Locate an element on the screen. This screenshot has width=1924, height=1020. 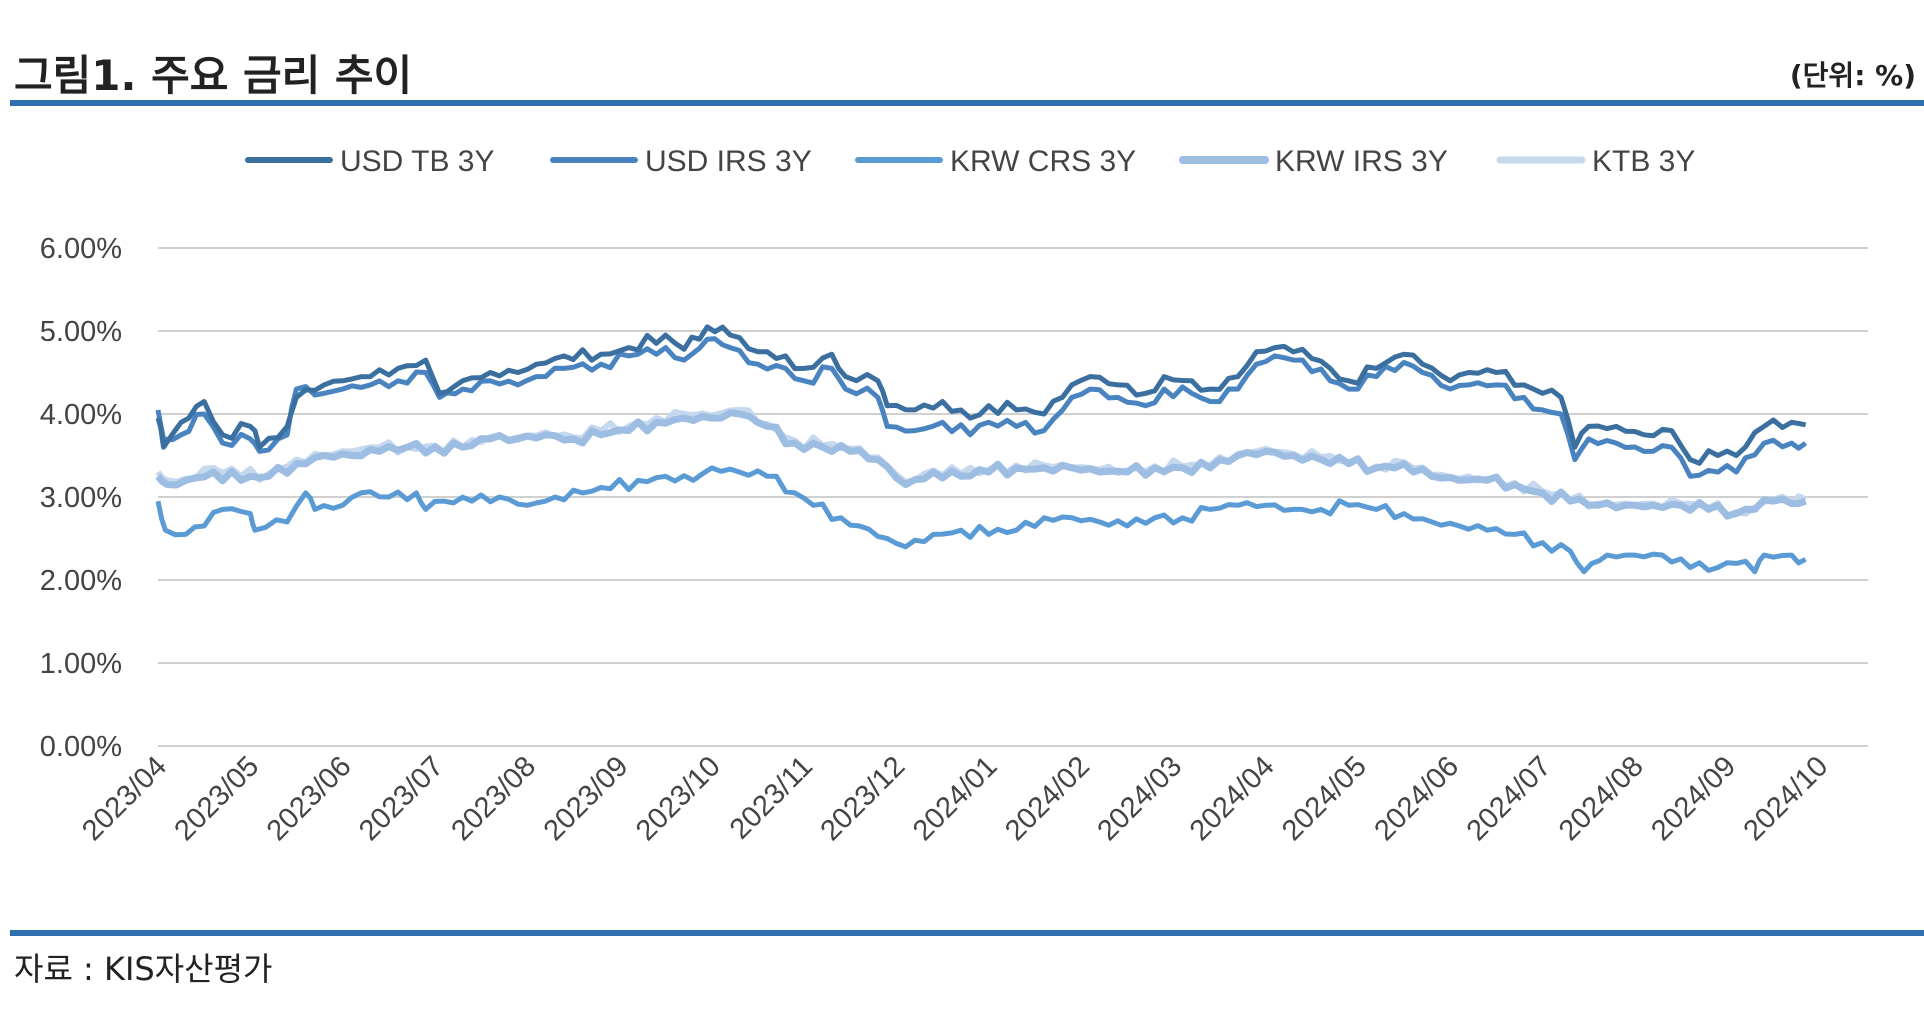
x-tick-label: 2023/05 is located at coordinates (216, 798).